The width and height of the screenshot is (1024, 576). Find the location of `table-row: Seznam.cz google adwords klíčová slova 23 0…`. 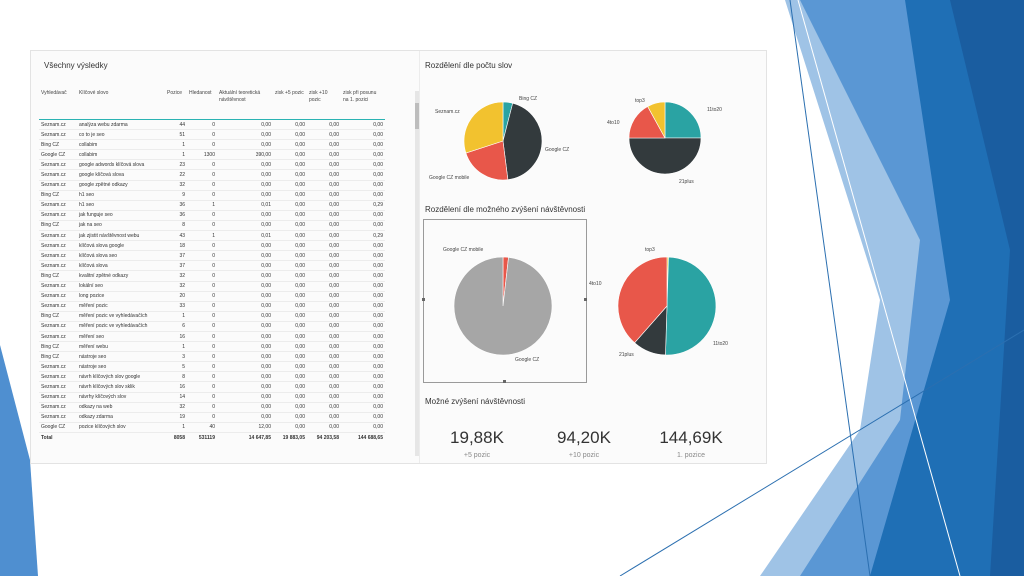

table-row: Seznam.cz google adwords klíčová slova 23 0… is located at coordinates (212, 165).